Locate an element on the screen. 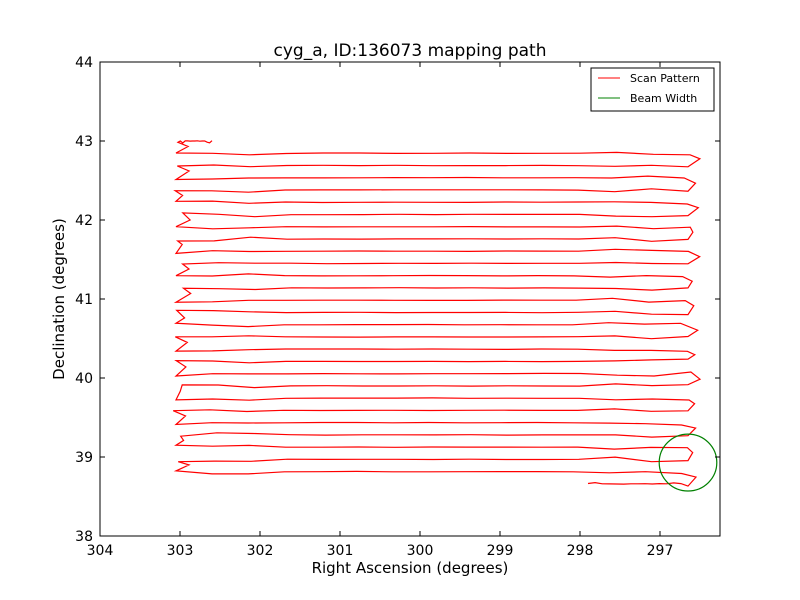  y-tick-label: 39 is located at coordinates (84, 458).